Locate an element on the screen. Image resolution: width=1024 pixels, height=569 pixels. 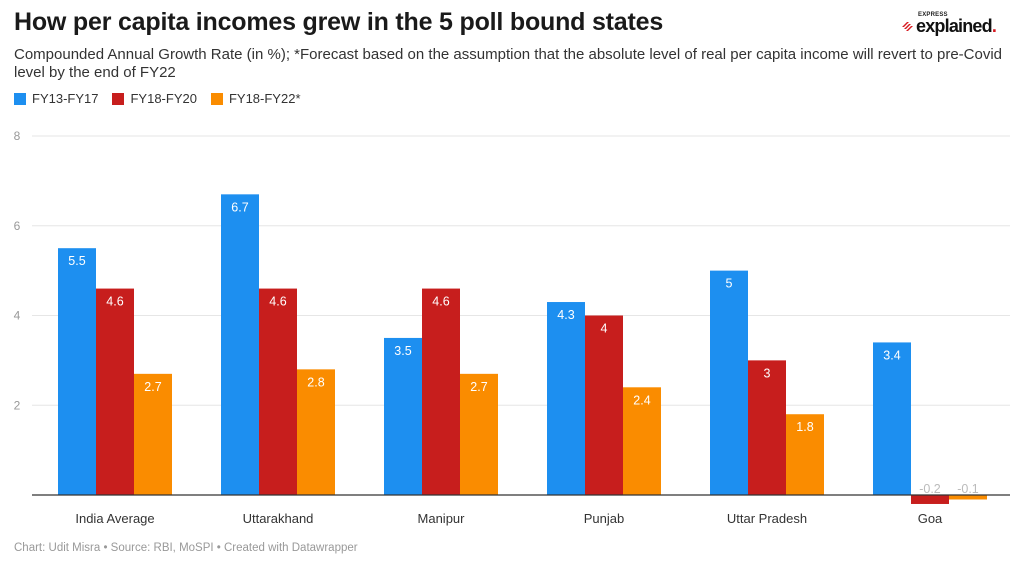
data-label: 6.7 is located at coordinates (239, 207).